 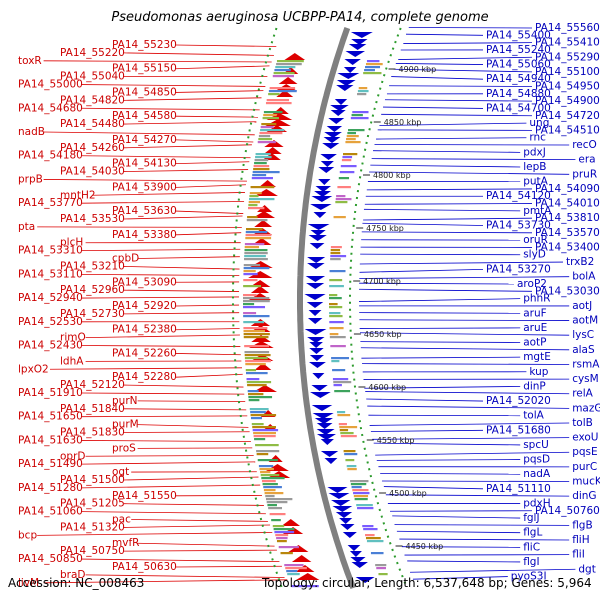 I want to click on right-gene-label: aroP2, so click(x=532, y=284).